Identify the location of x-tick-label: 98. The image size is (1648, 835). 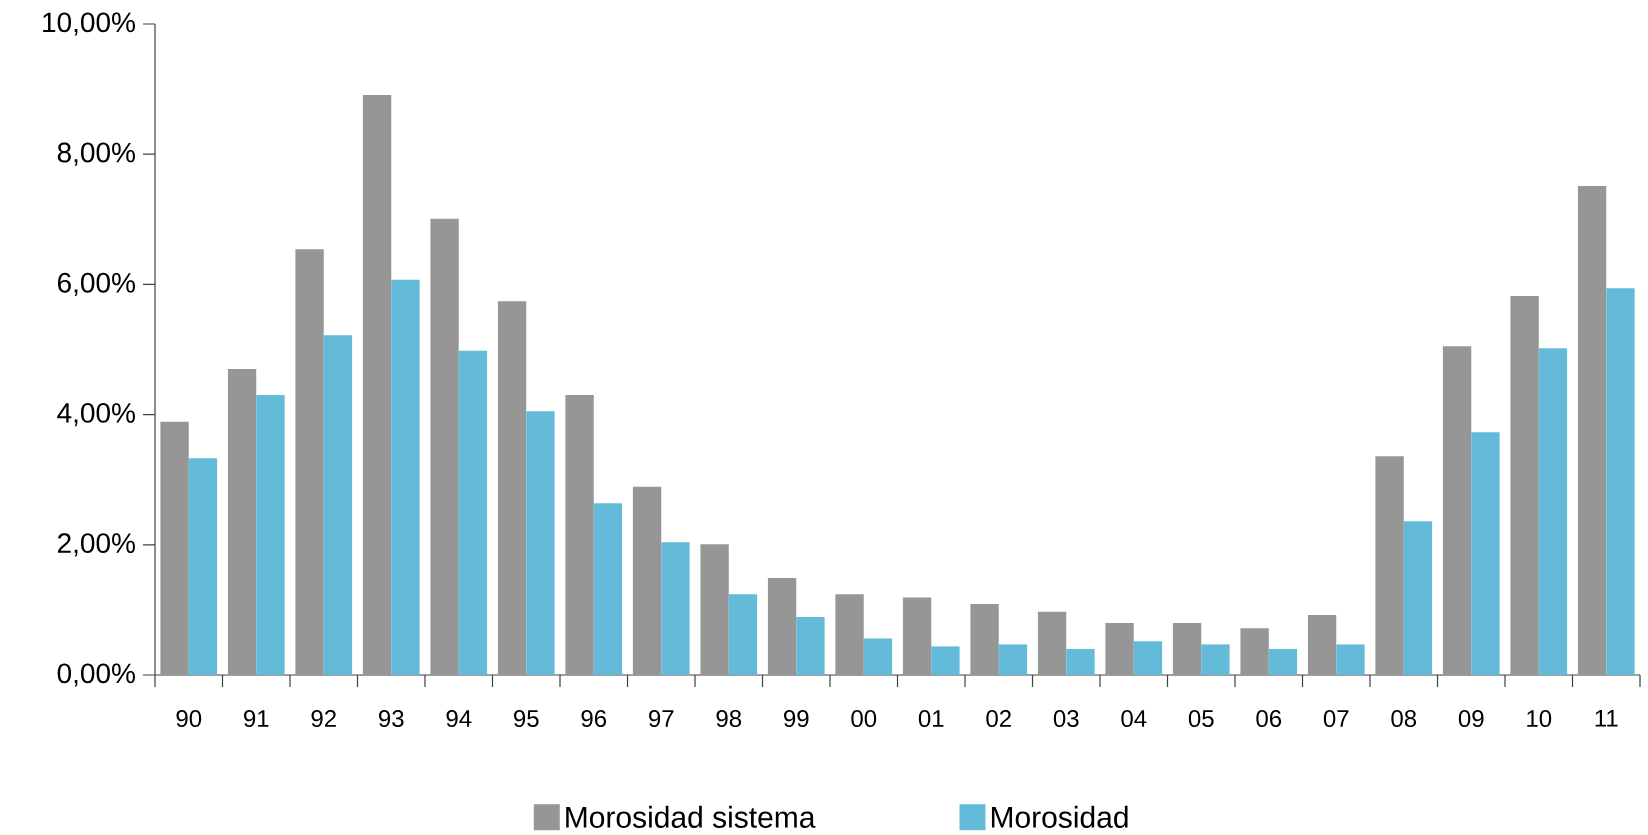
(729, 719).